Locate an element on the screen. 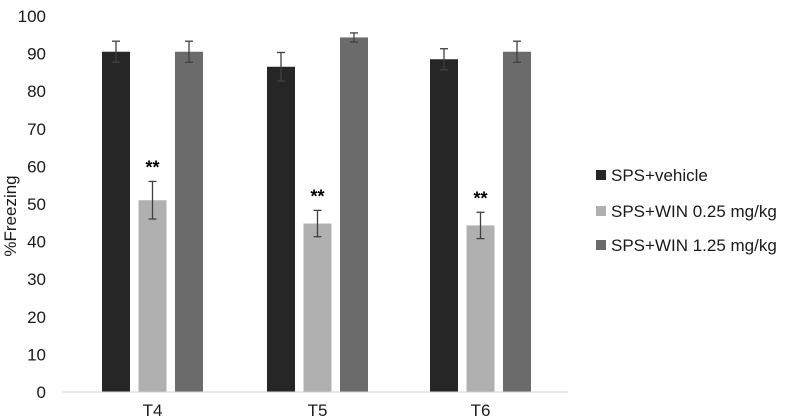 This screenshot has height=419, width=794. legend-label: SPS+WIN 1.25 mg/kg is located at coordinates (694, 245).